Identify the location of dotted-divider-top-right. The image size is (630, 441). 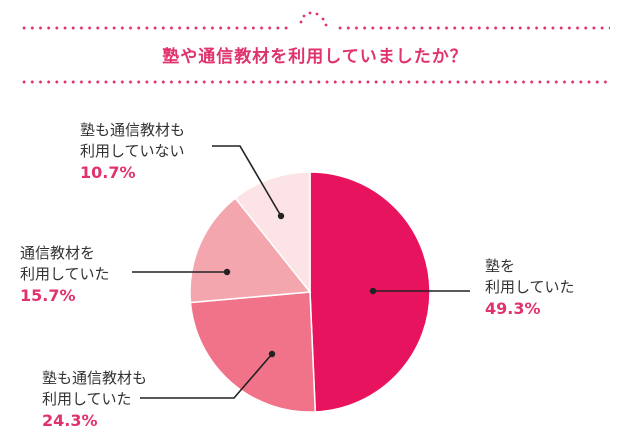
(473, 28).